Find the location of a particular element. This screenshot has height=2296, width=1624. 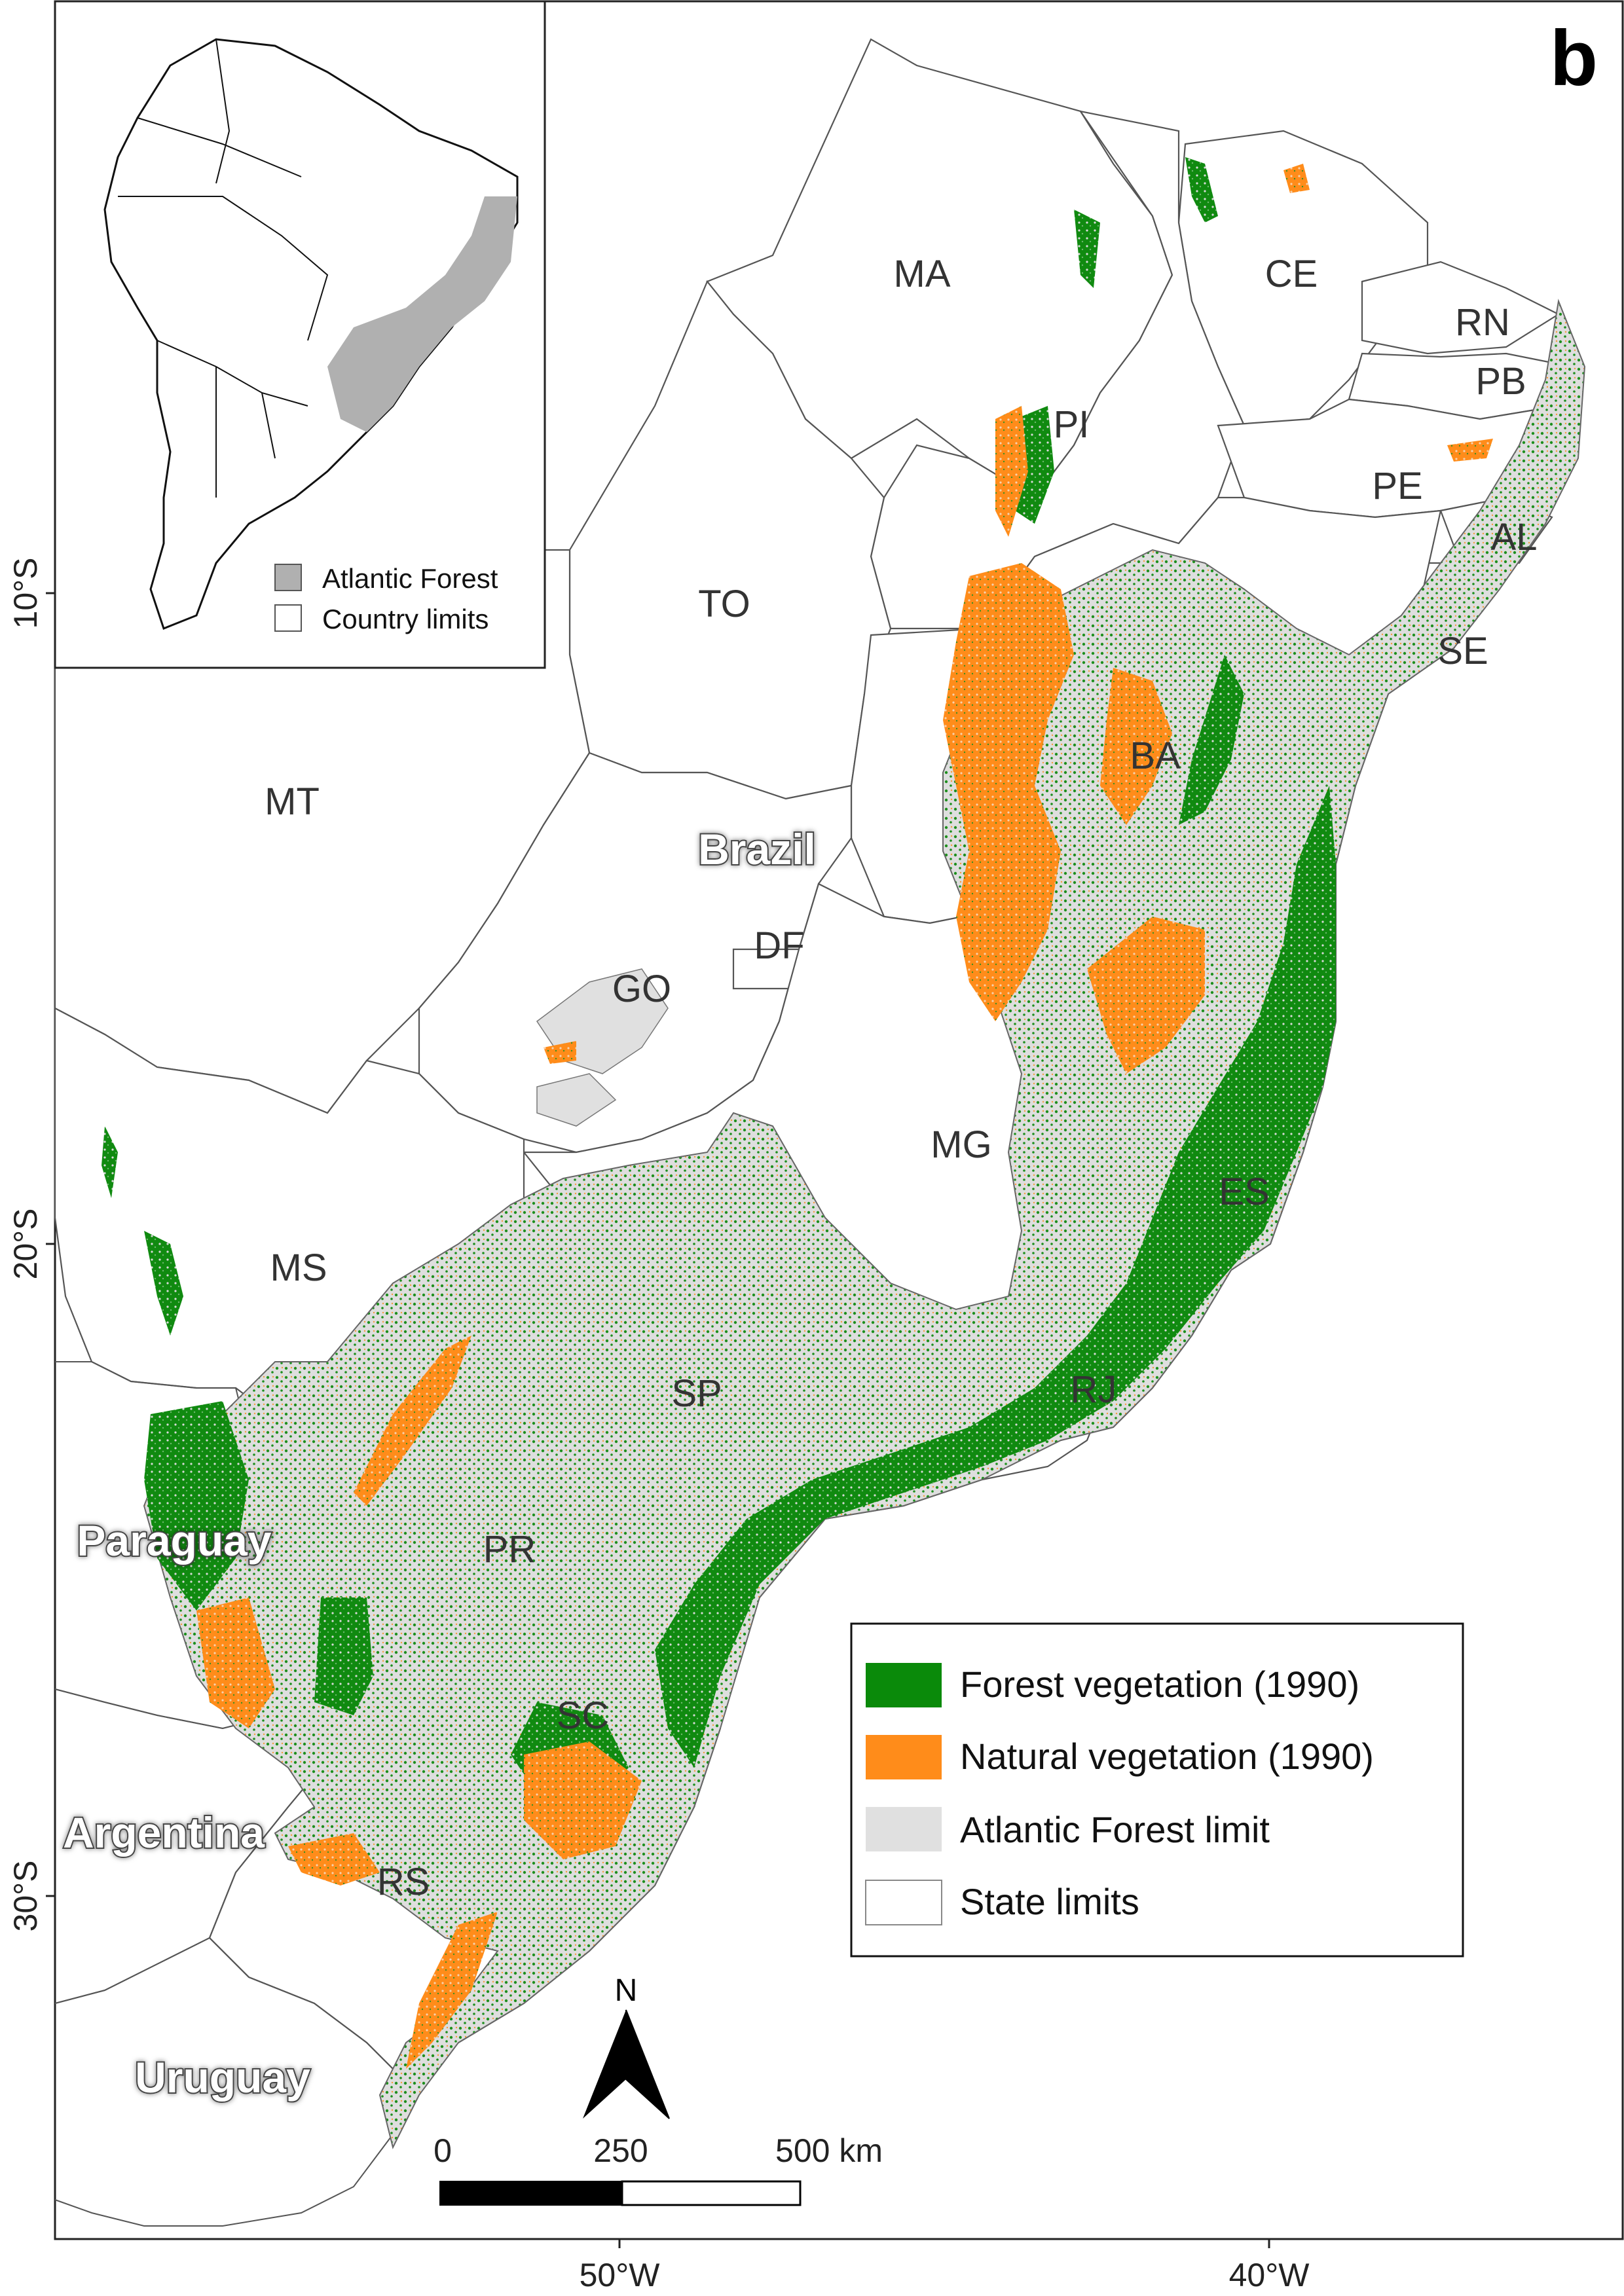

state-label-sp: SP is located at coordinates (696, 1393).